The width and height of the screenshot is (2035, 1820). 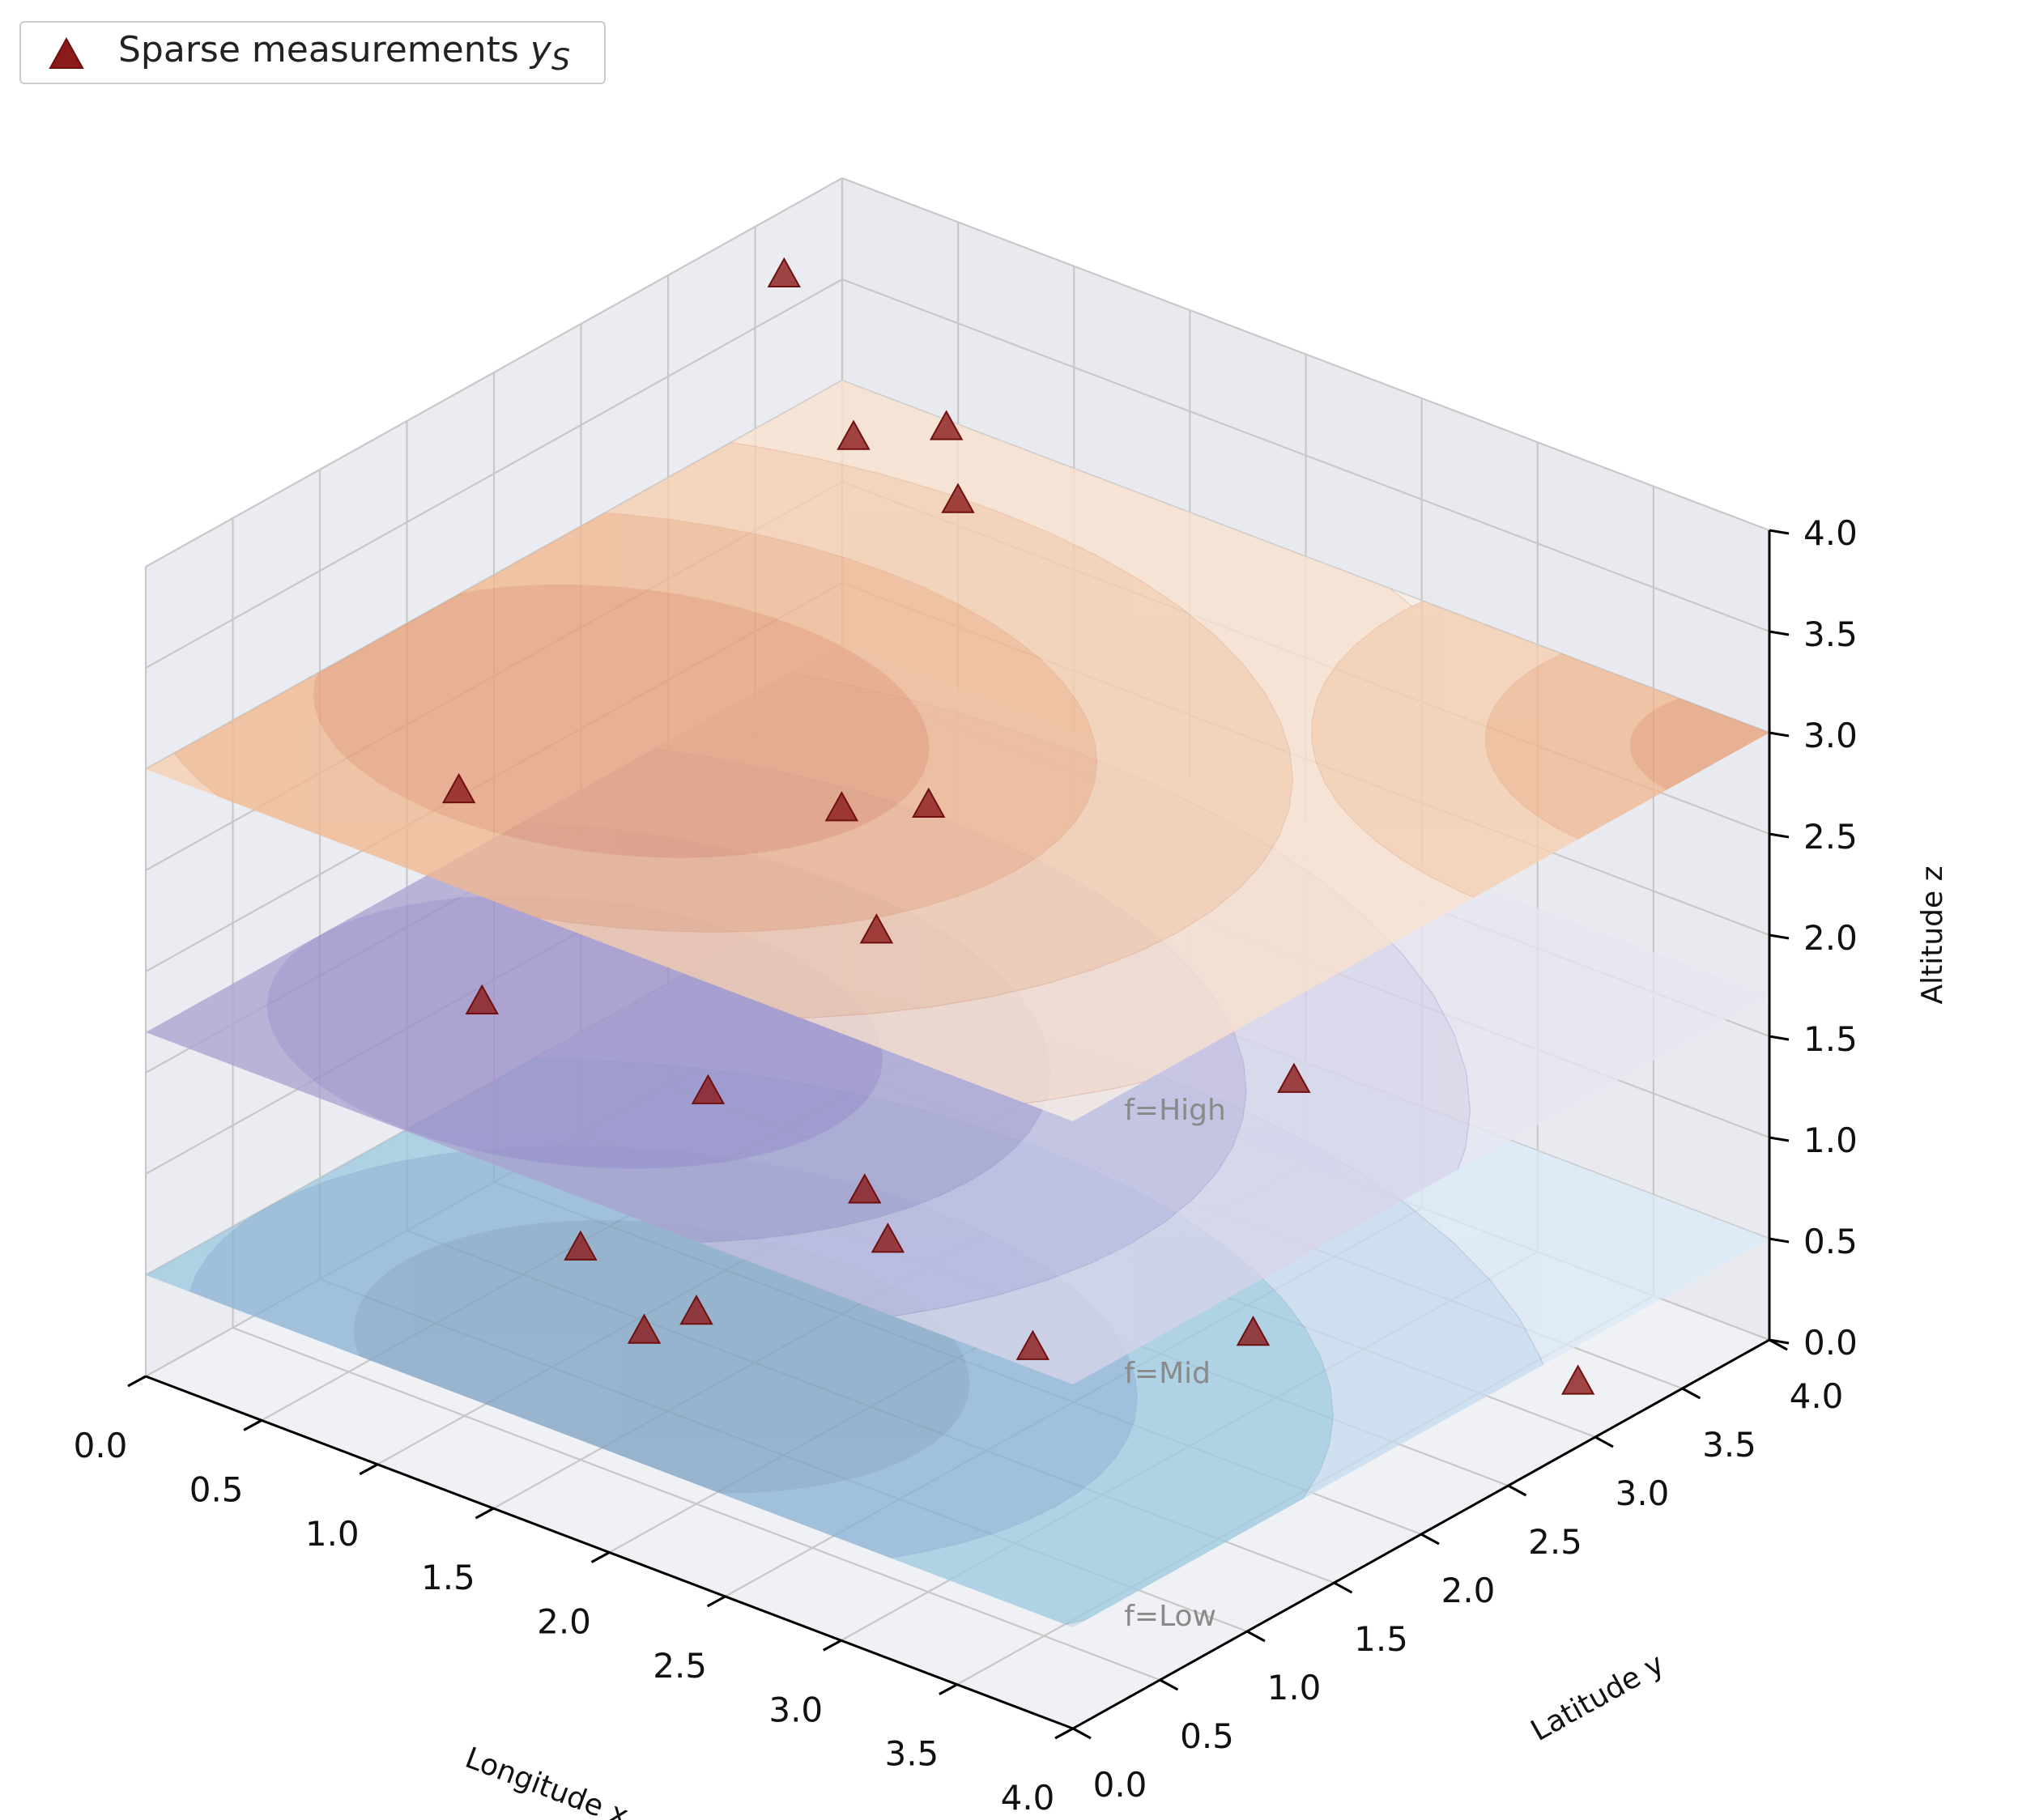 I want to click on z-tick-label: 3.0, so click(x=1830, y=736).